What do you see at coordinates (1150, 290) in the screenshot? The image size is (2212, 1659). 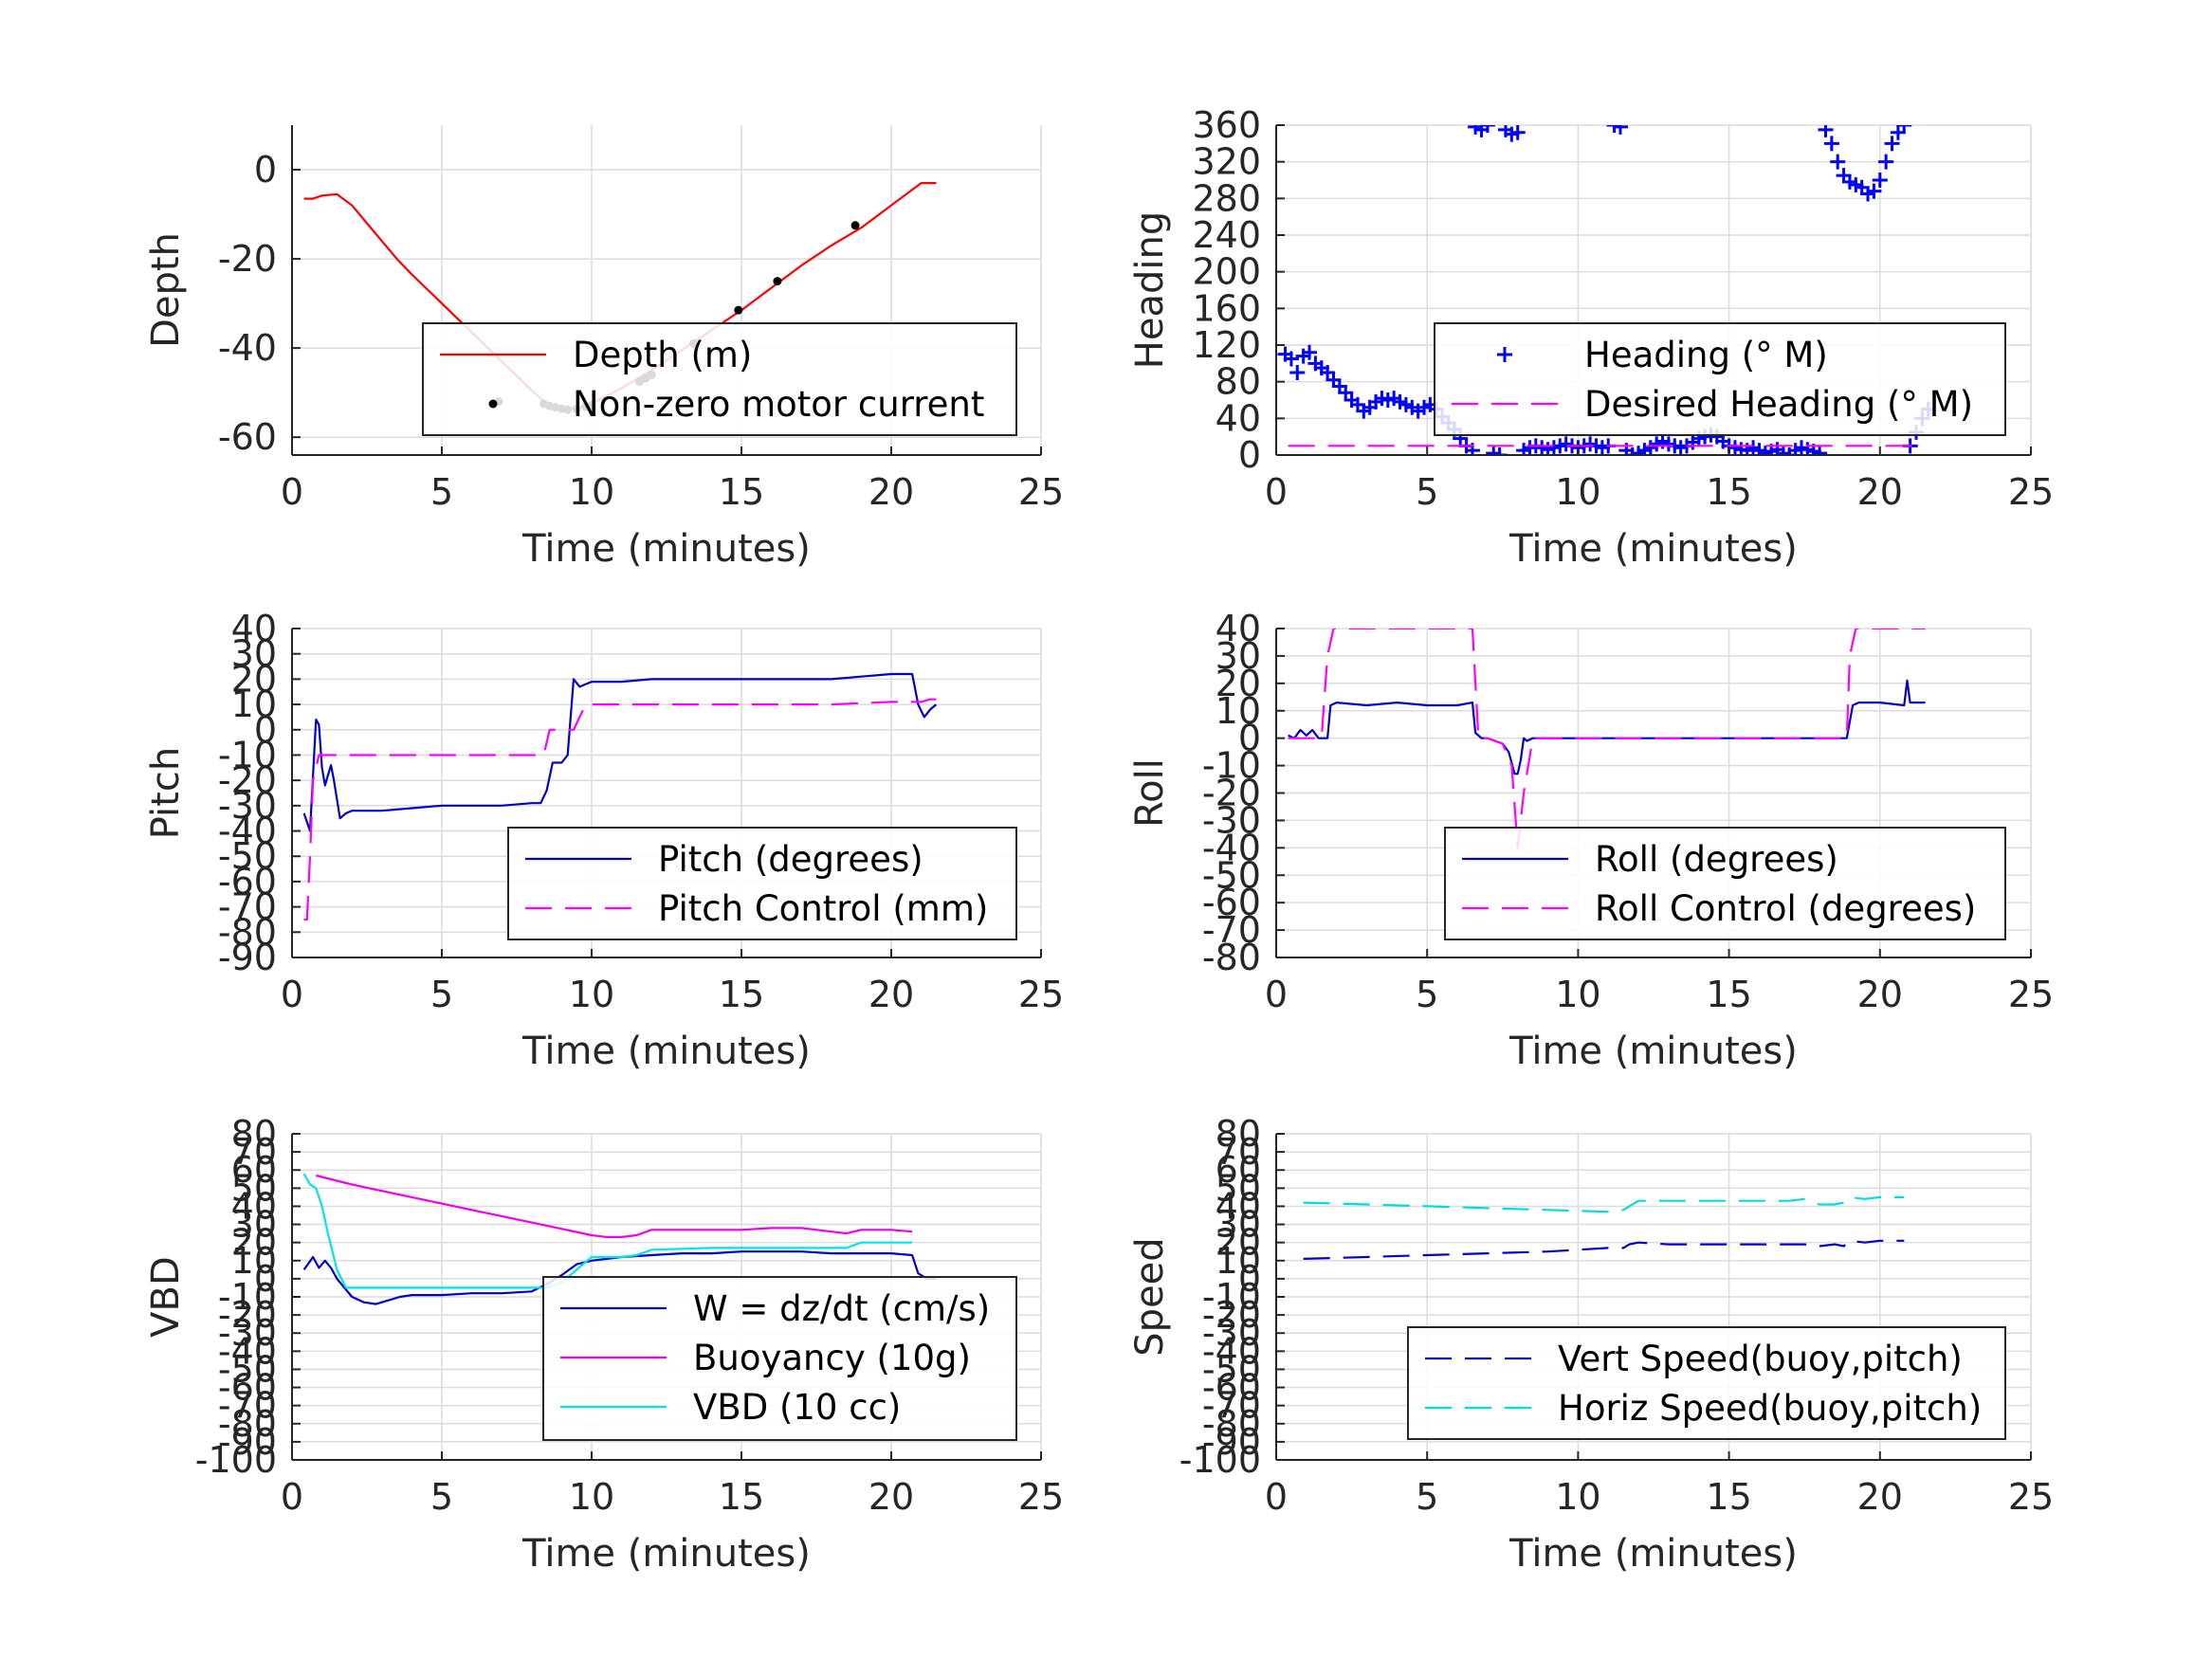 I see `y-axis-label: Heading` at bounding box center [1150, 290].